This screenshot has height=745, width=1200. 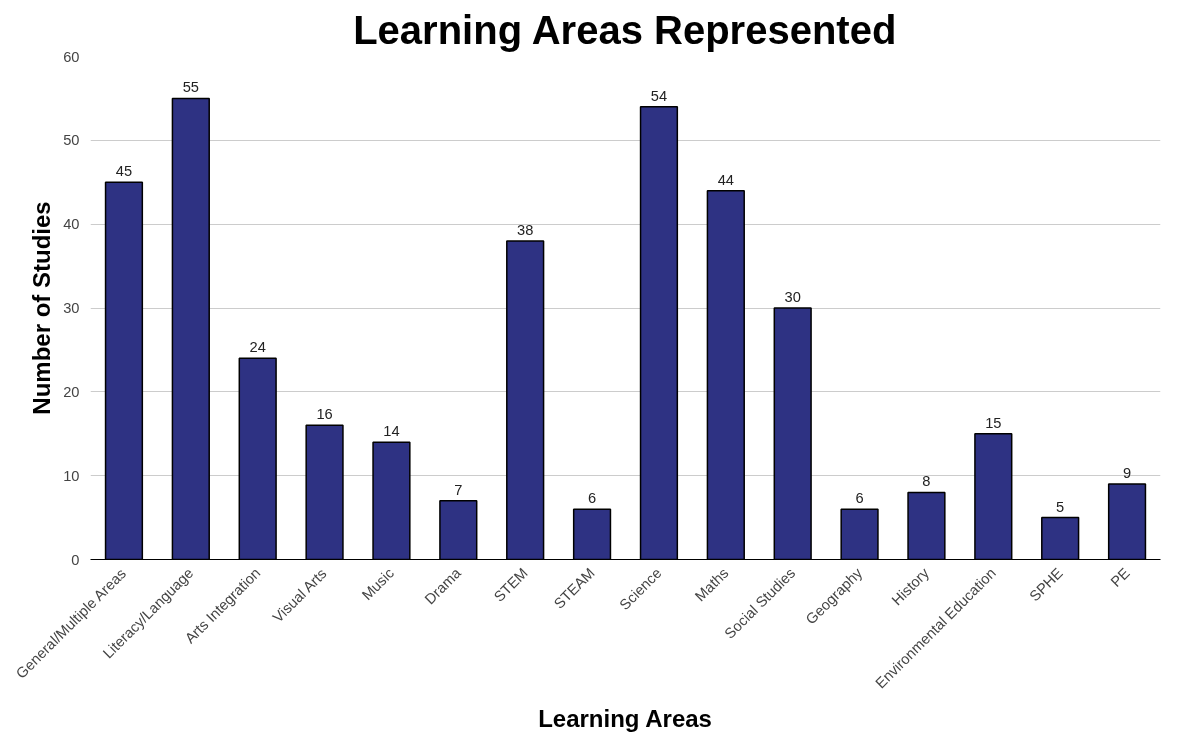 What do you see at coordinates (926, 481) in the screenshot?
I see `data-label: 8` at bounding box center [926, 481].